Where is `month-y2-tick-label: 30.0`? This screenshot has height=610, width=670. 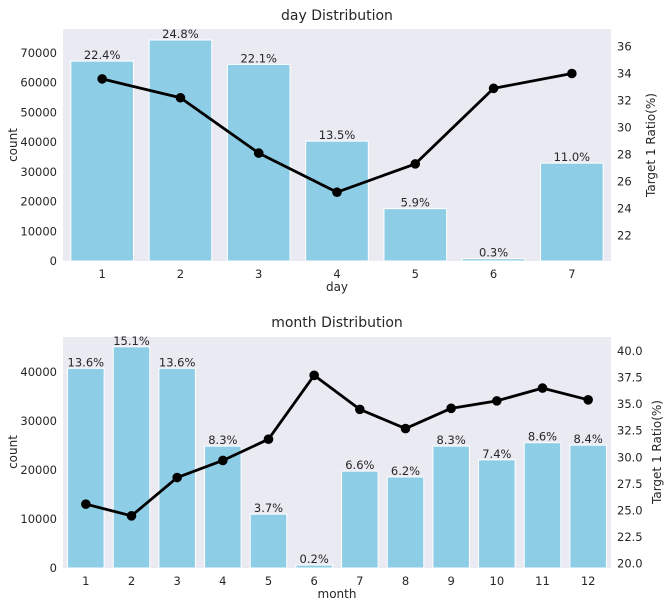 month-y2-tick-label: 30.0 is located at coordinates (630, 457).